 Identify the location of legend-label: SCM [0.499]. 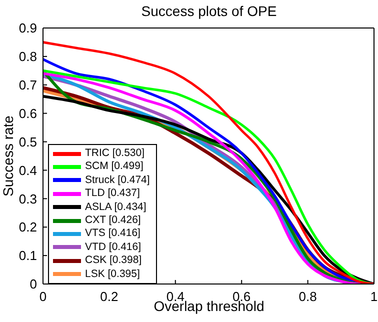
(114, 167).